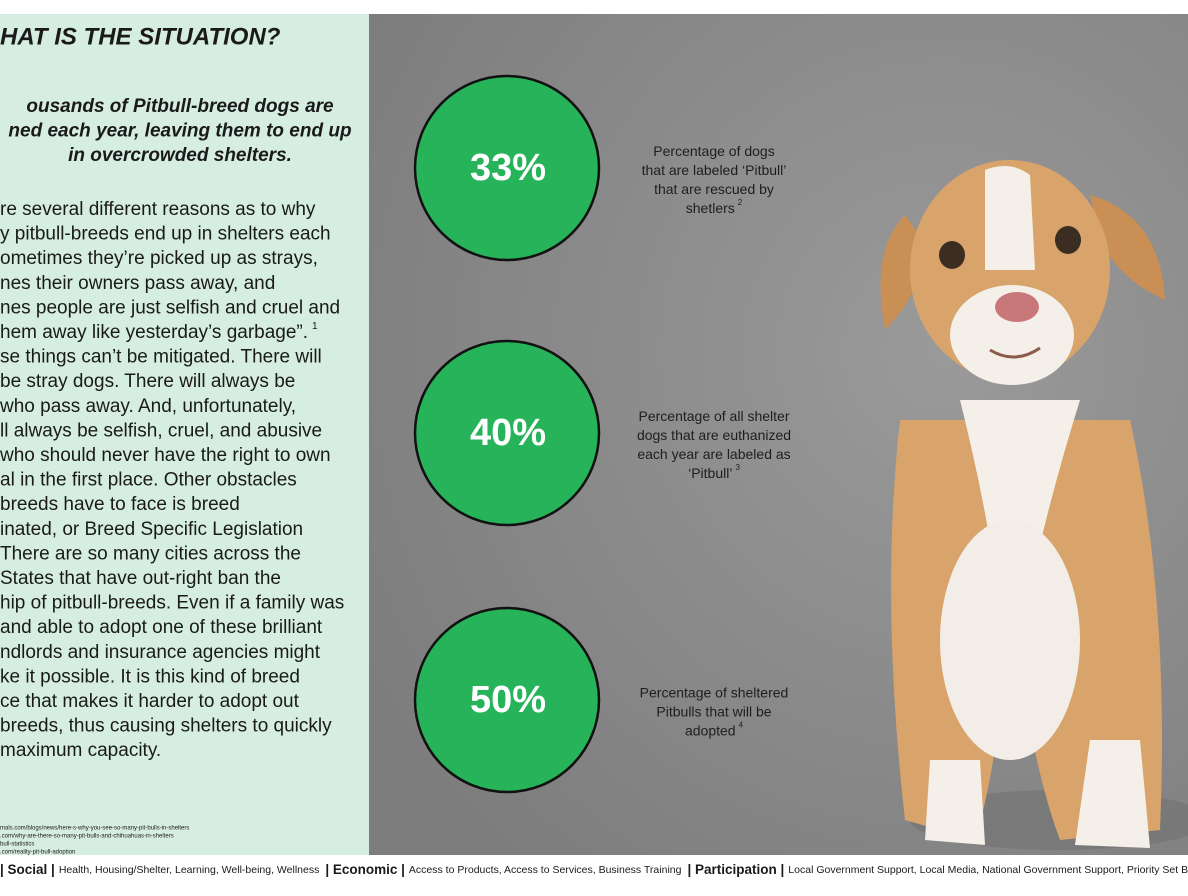 This screenshot has width=1188, height=896. I want to click on source: bull-statistics, so click(17, 845).